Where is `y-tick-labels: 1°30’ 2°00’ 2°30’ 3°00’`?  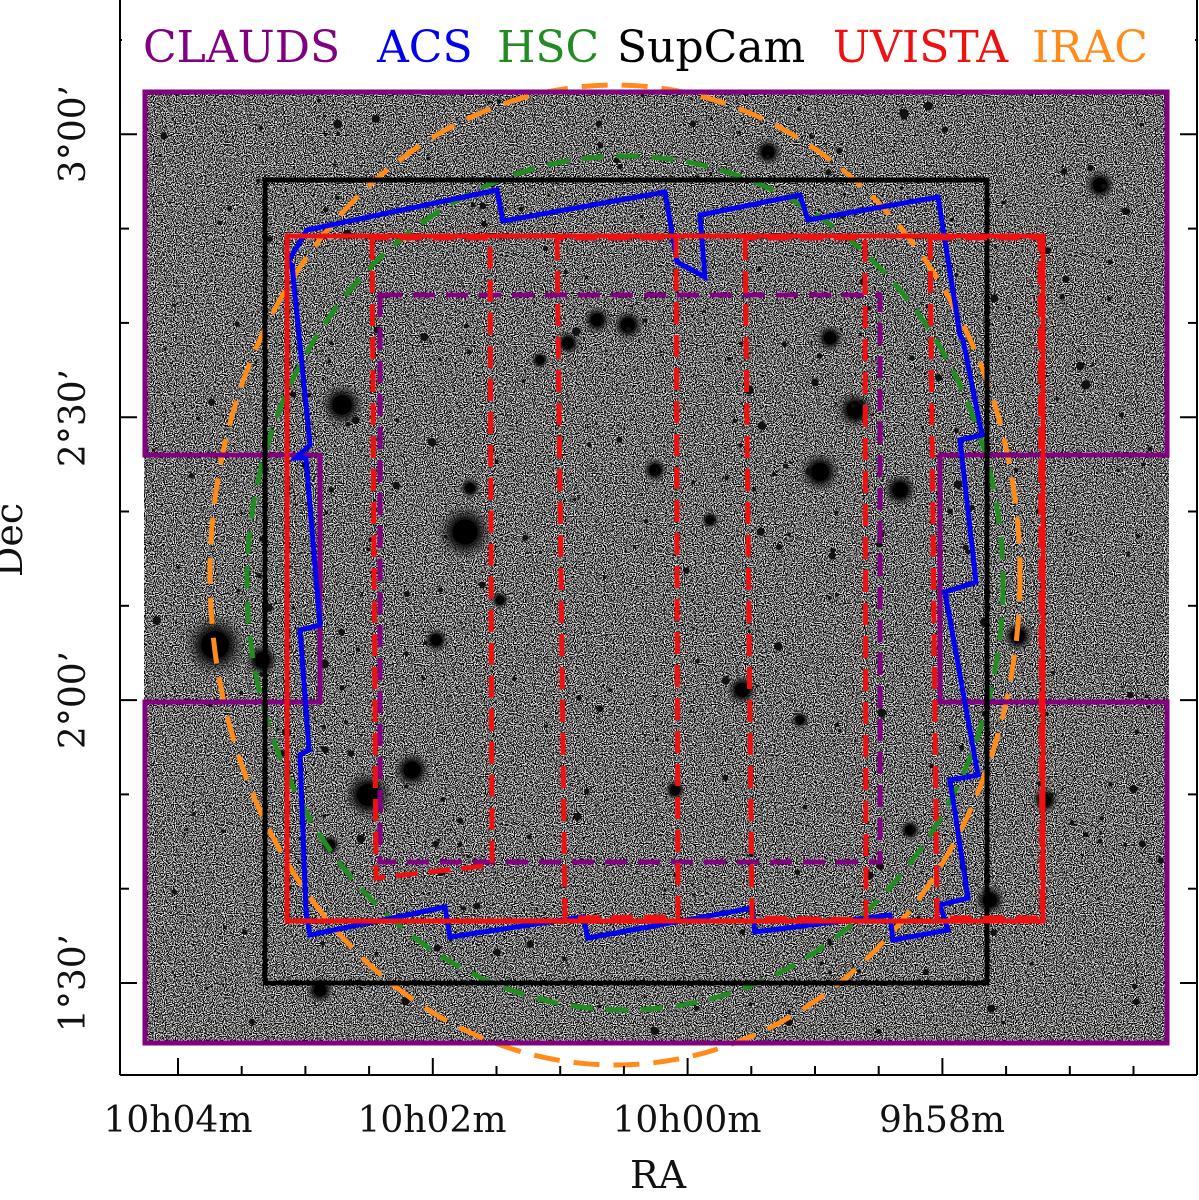
y-tick-labels: 1°30’ 2°00’ 2°30’ 3°00’ is located at coordinates (73, 558).